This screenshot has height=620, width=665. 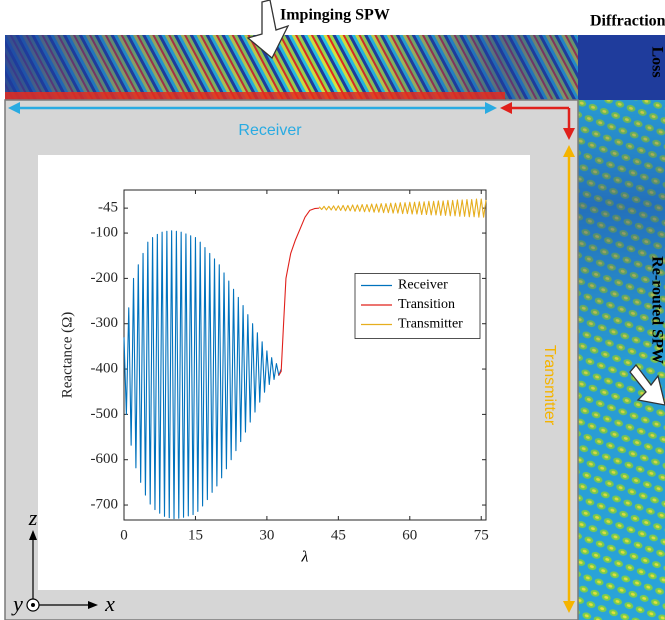 I want to click on y-tick-label: -100, so click(x=105, y=233).